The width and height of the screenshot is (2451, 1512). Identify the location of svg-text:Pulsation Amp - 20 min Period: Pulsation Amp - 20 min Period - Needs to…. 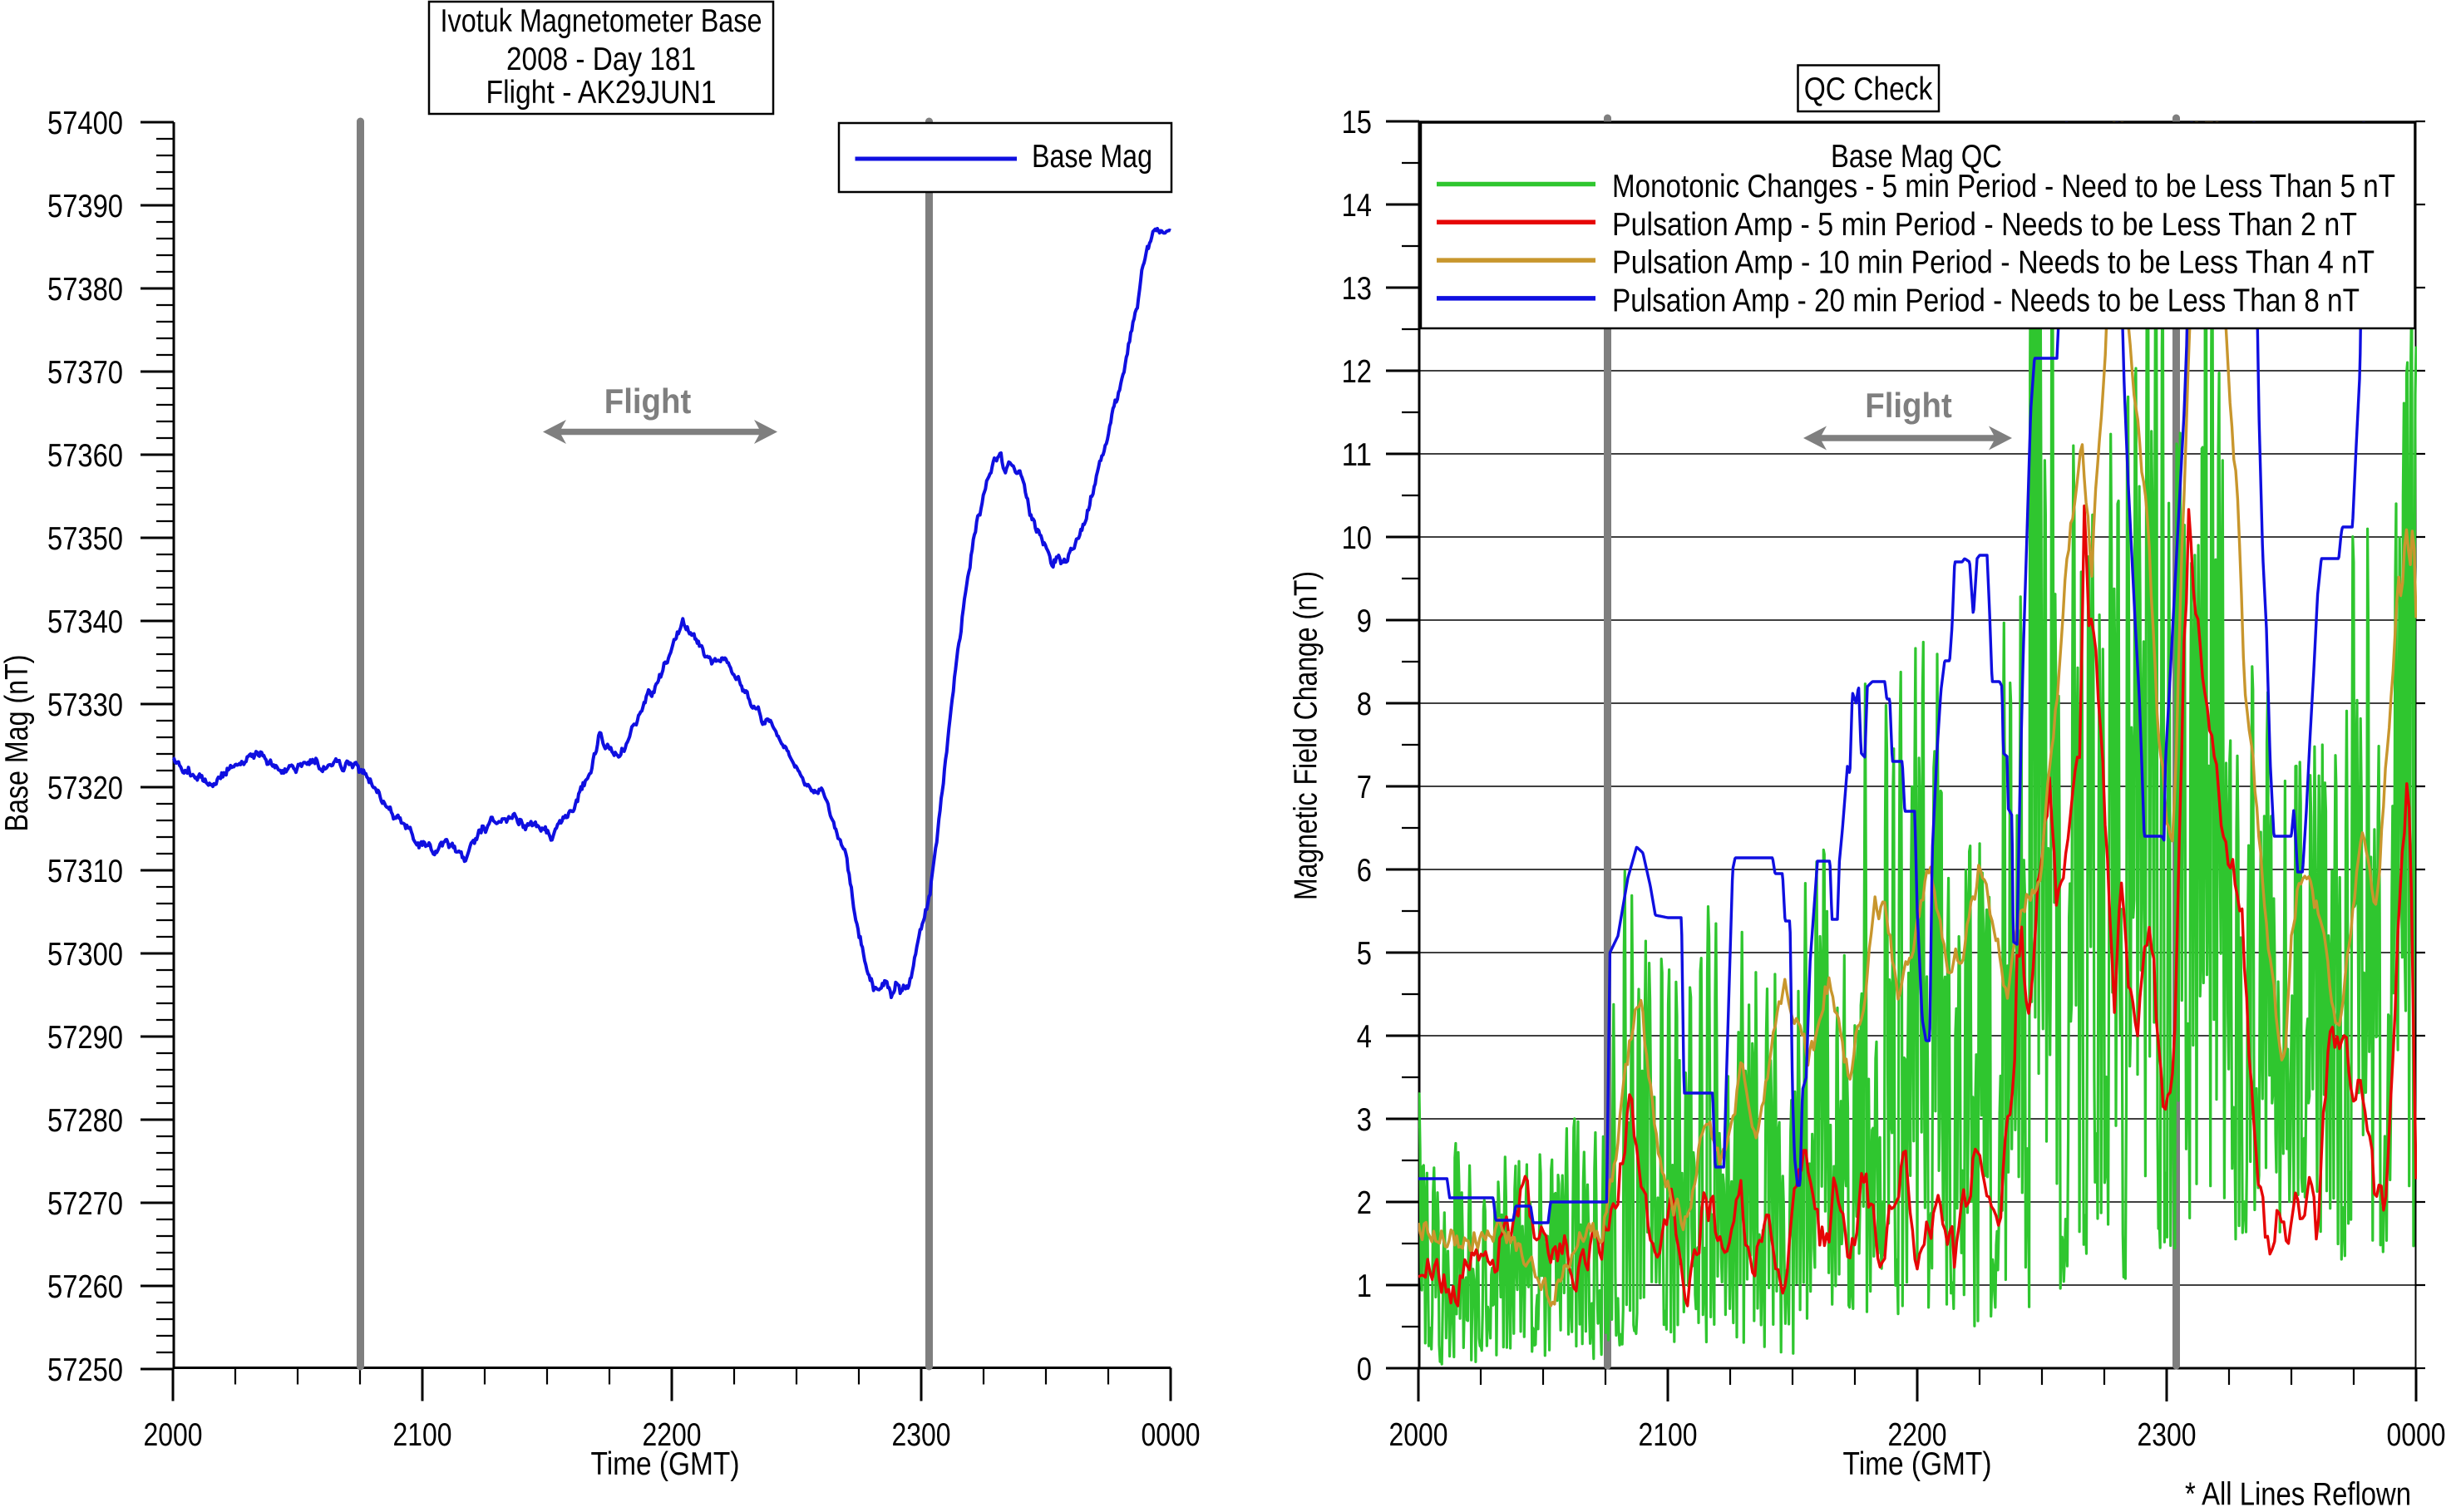
(1986, 301).